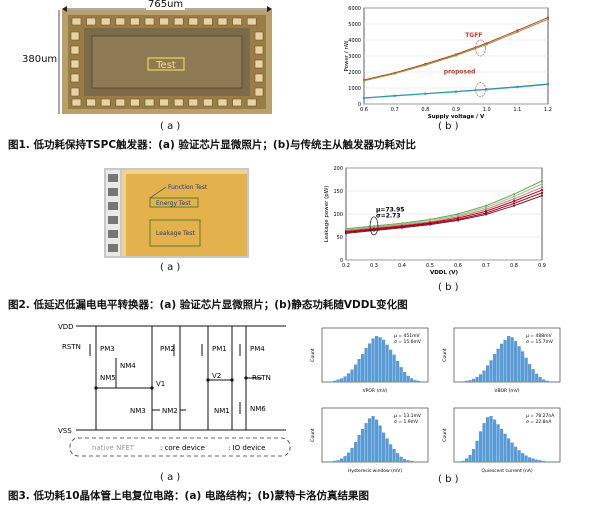 The image size is (600, 524). I want to click on leakage-chart-y-tick-label: 50, so click(340, 238).